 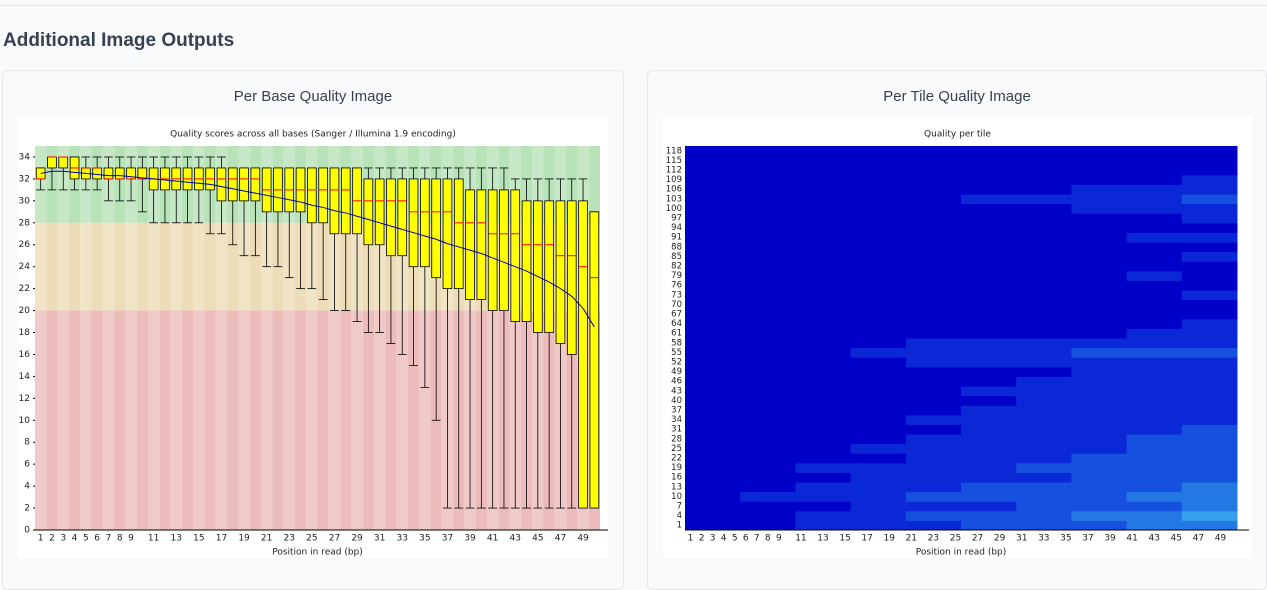 What do you see at coordinates (676, 353) in the screenshot?
I see `y-tick-label: 55` at bounding box center [676, 353].